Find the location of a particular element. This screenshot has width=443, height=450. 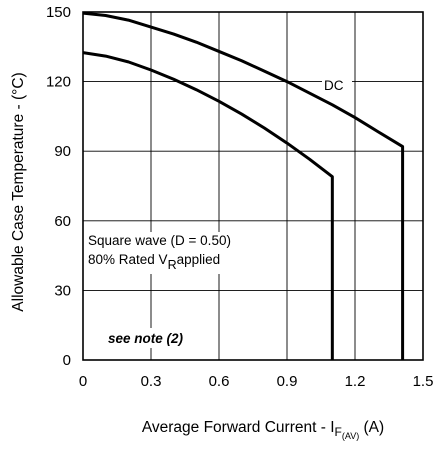

note-label: see note (2) is located at coordinates (146, 338).